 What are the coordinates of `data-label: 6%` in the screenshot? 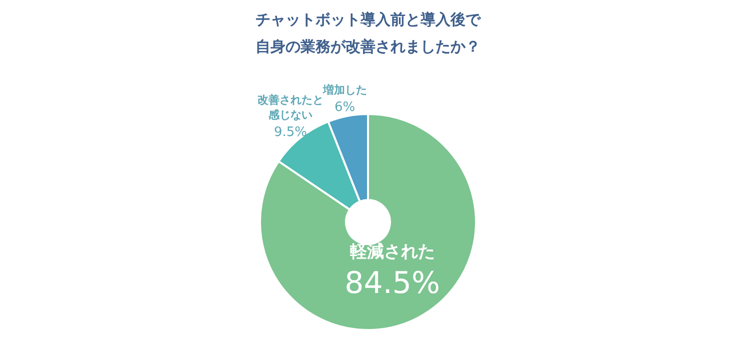 It's located at (345, 108).